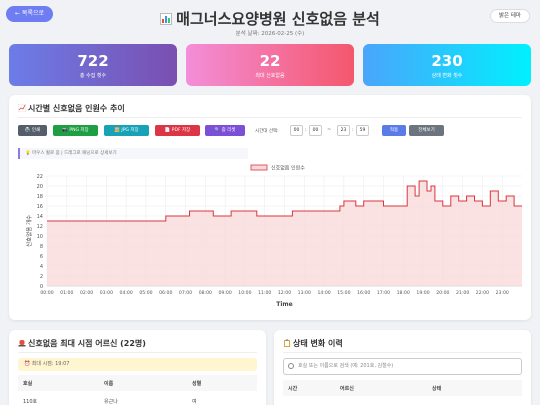 The width and height of the screenshot is (540, 405). What do you see at coordinates (403, 293) in the screenshot?
I see `x-tick-label: 18:00` at bounding box center [403, 293].